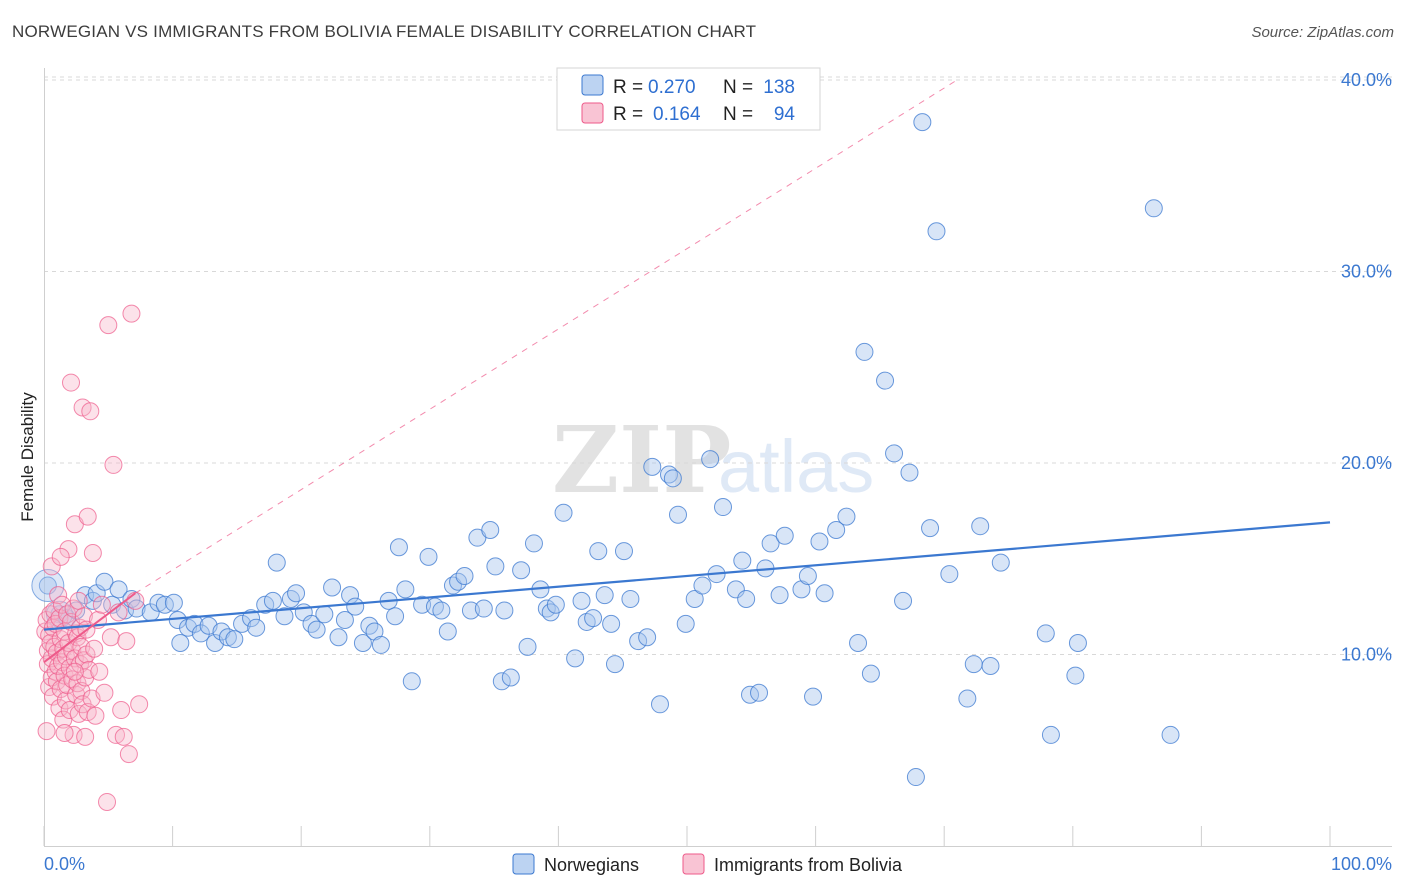 The image size is (1406, 892). Describe the element at coordinates (1322, 32) in the screenshot. I see `chart-source: Source: ZipAtlas.com` at that location.